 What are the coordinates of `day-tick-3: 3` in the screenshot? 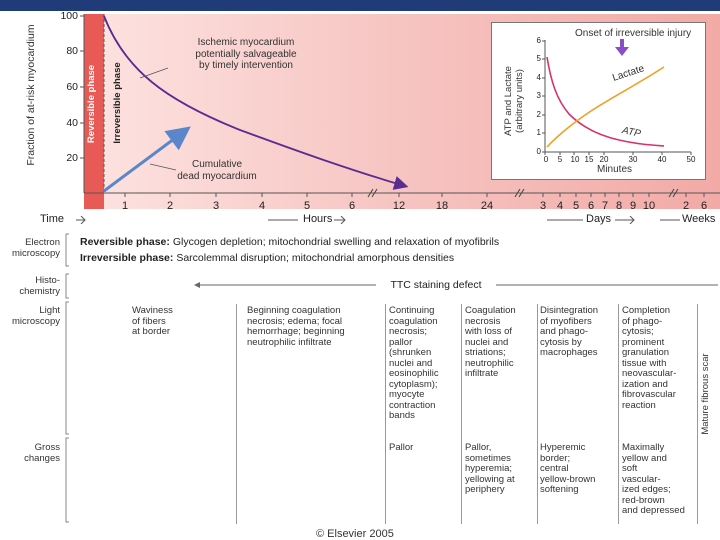 It's located at (543, 206).